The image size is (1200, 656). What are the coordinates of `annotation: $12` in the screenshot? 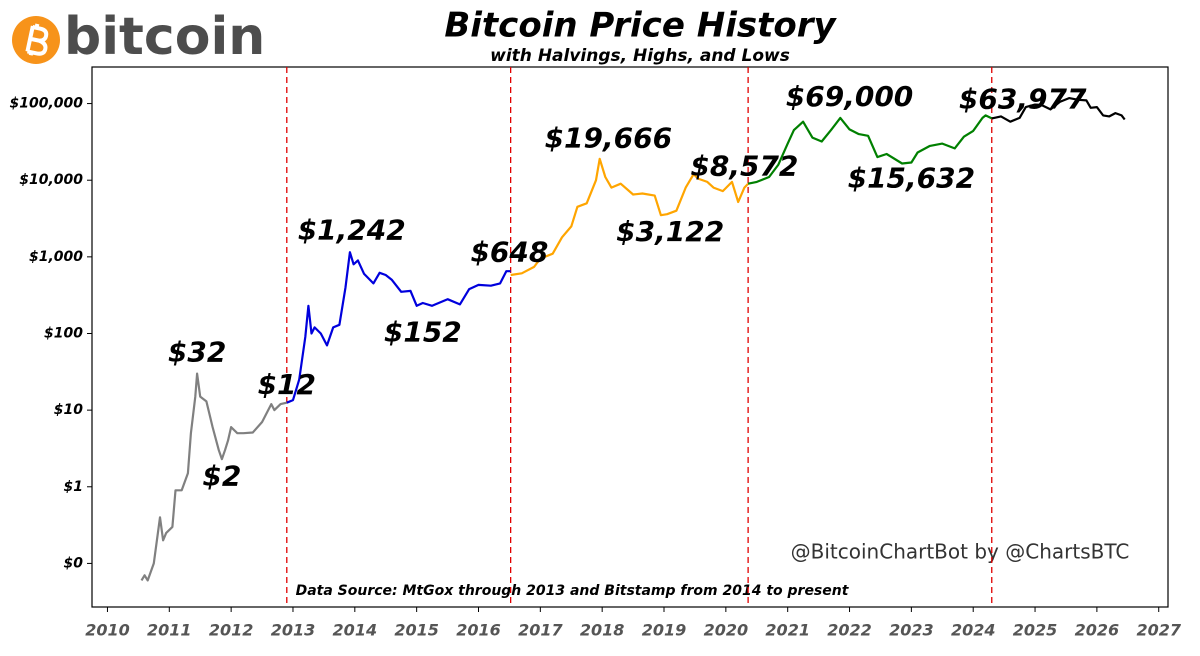 It's located at (287, 384).